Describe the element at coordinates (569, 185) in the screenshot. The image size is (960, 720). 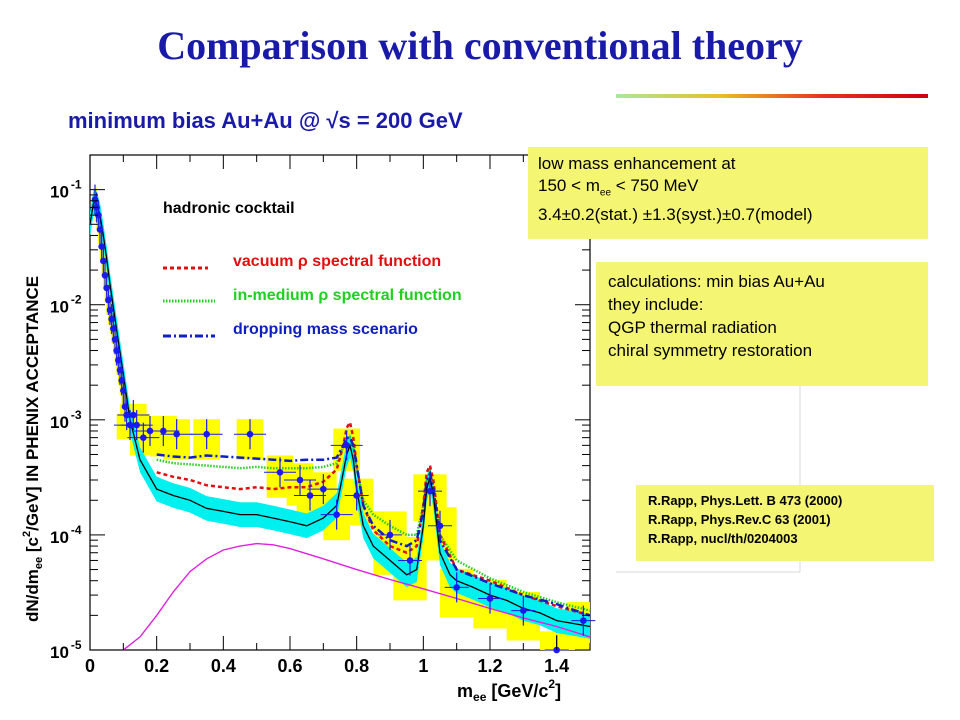
I see `enhancement-line-2-a: 150 < m` at that location.